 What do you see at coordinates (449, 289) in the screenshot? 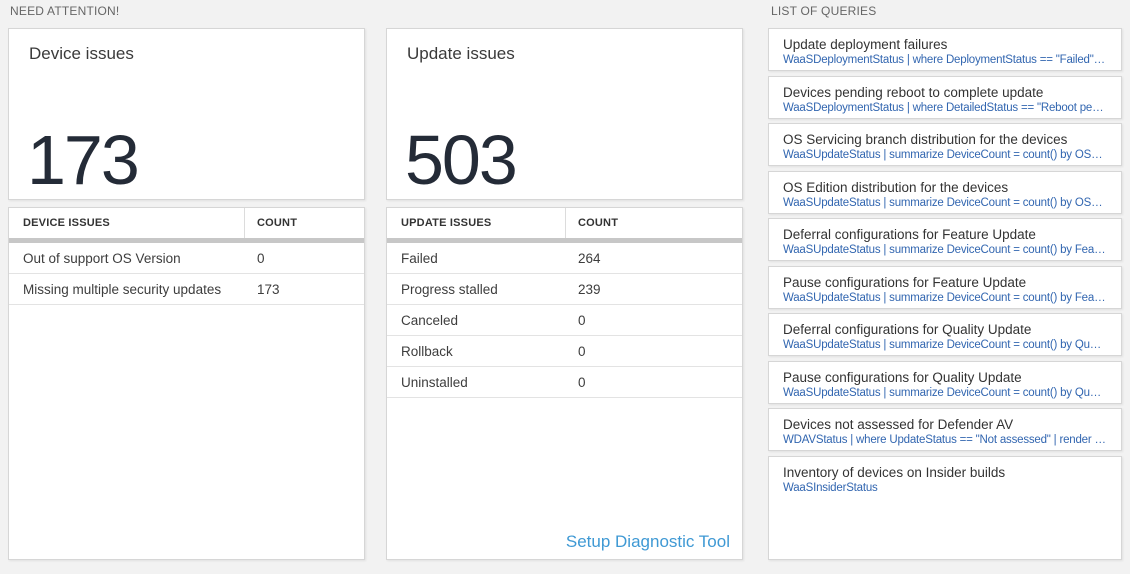
I see `issue-label: Progress stalled` at bounding box center [449, 289].